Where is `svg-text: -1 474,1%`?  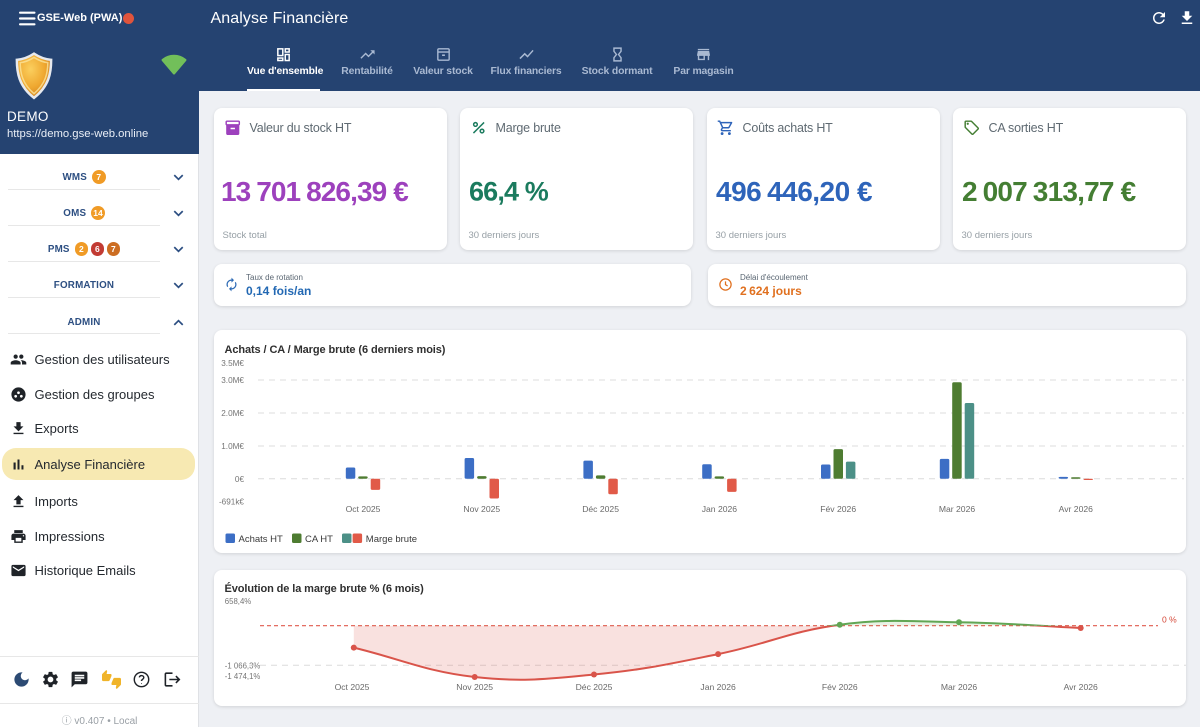 svg-text: -1 474,1% is located at coordinates (243, 676).